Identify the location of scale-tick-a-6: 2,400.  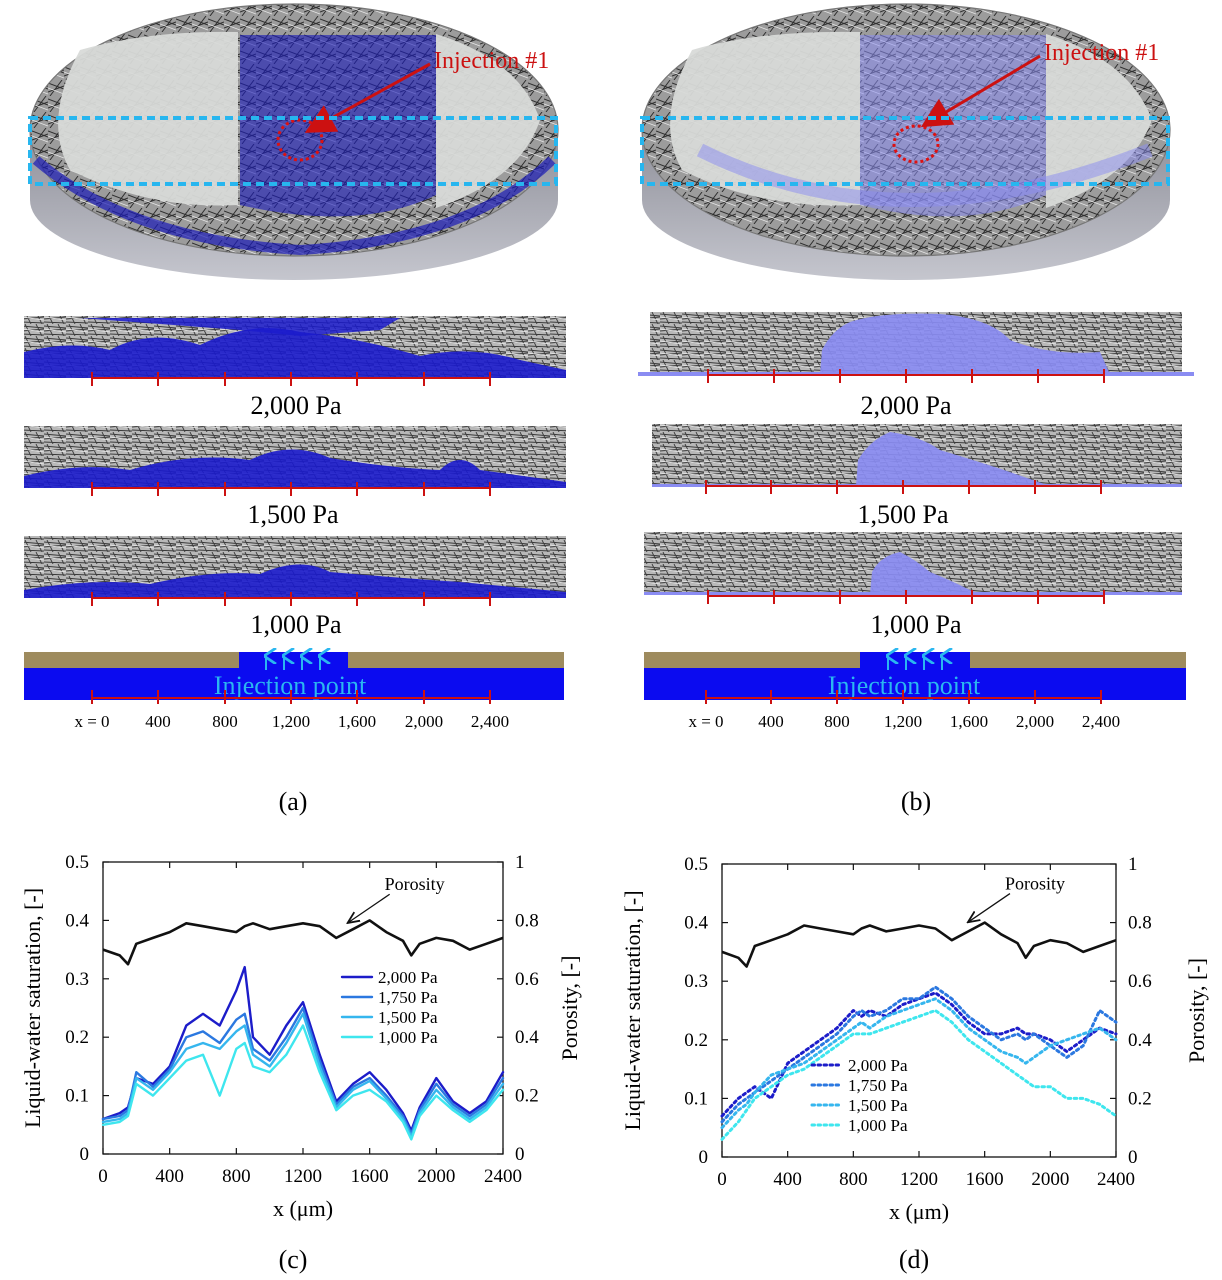
(490, 721).